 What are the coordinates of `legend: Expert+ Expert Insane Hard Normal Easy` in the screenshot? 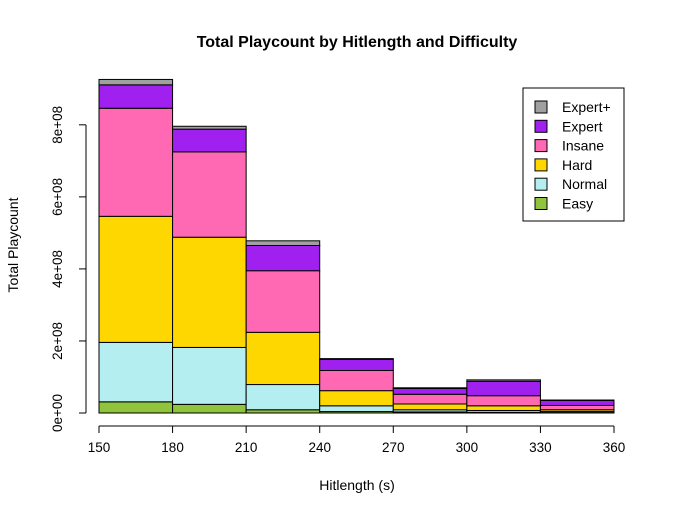 It's located at (573, 154).